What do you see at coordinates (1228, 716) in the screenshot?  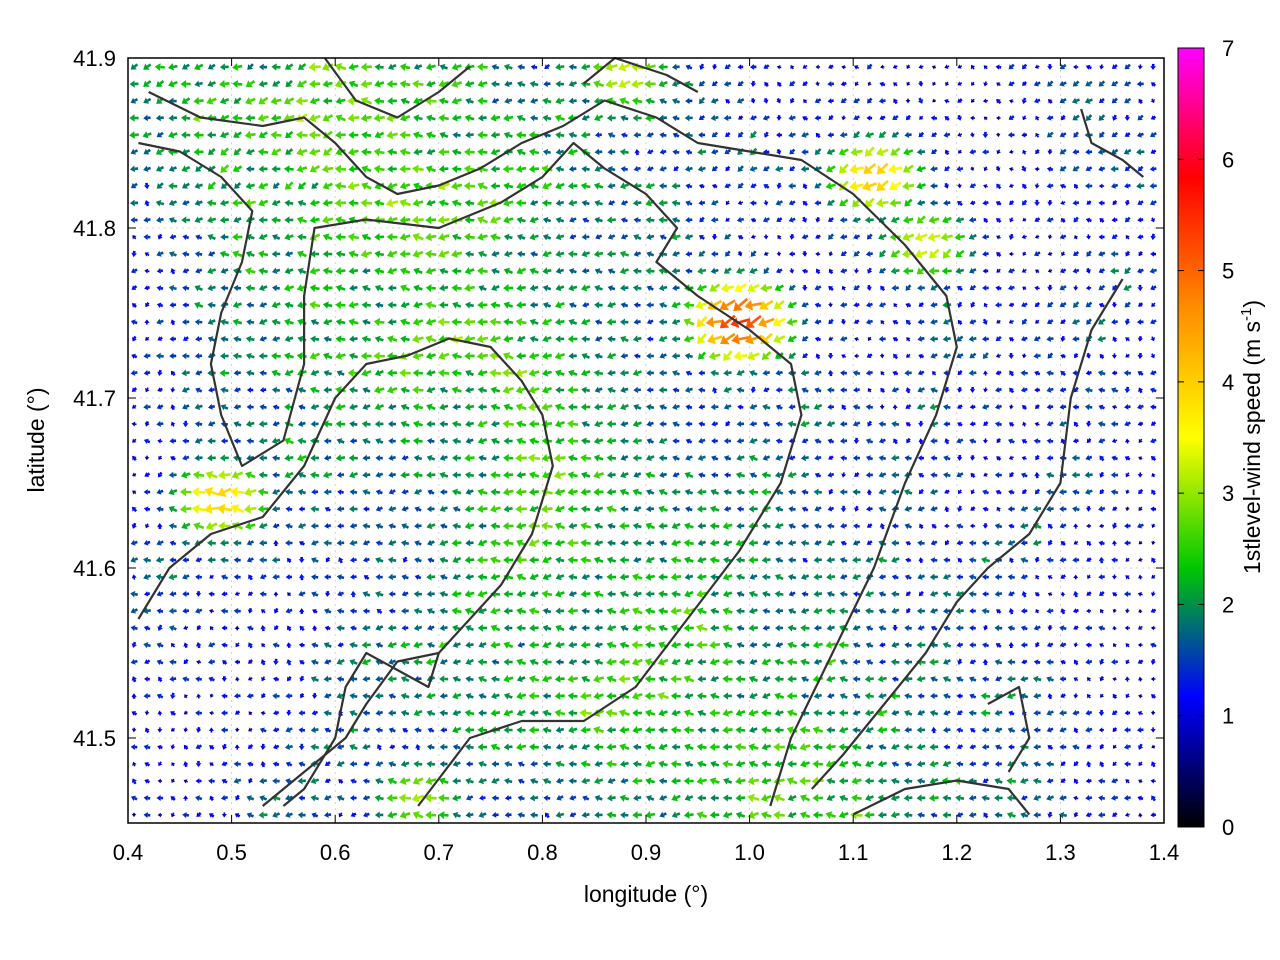 I see `colorbar-tick-label: 1` at bounding box center [1228, 716].